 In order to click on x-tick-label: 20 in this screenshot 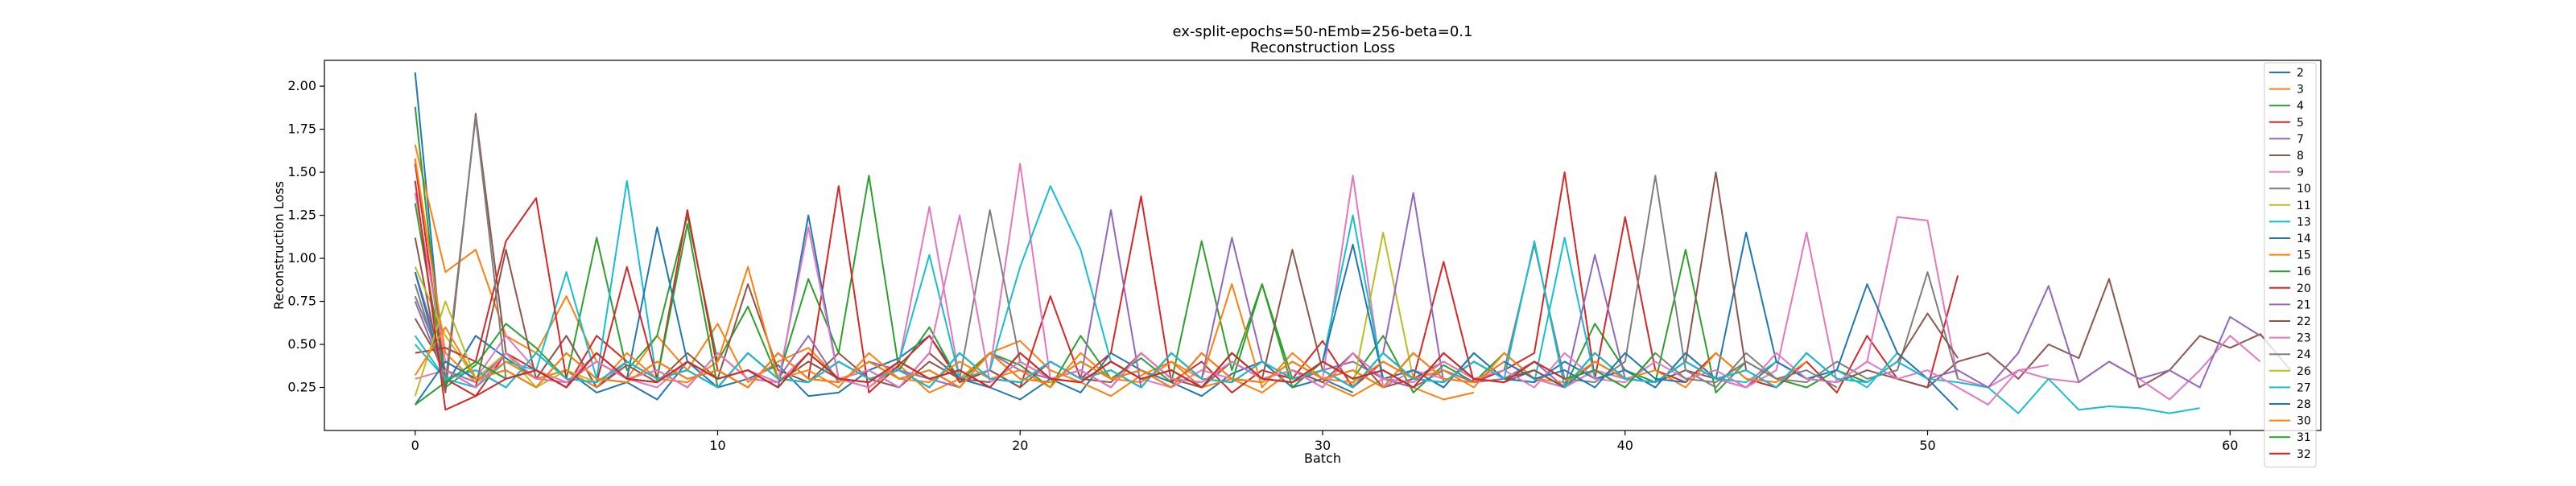, I will do `click(1020, 445)`.